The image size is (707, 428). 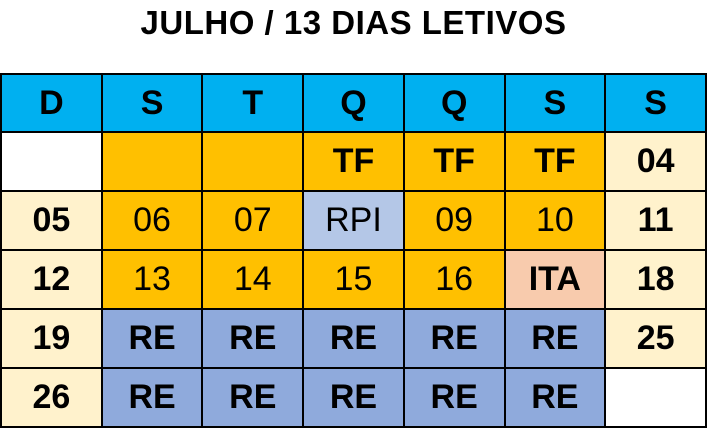 What do you see at coordinates (555, 220) in the screenshot?
I see `calendar-cell-day: 10` at bounding box center [555, 220].